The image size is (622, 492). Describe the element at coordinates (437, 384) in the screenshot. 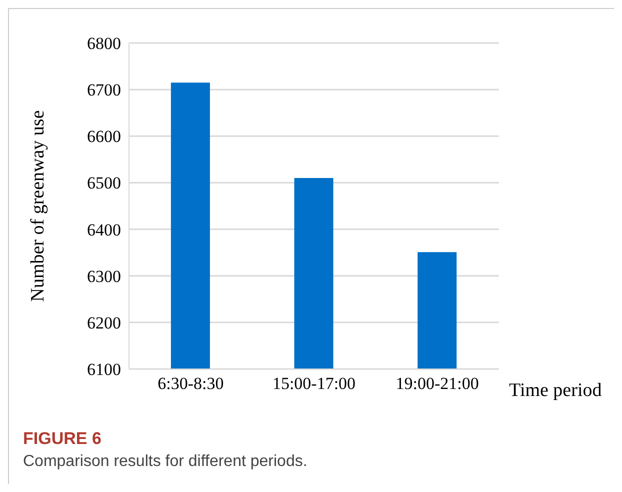

I see `x-tick-label: 19:00-21:00` at that location.